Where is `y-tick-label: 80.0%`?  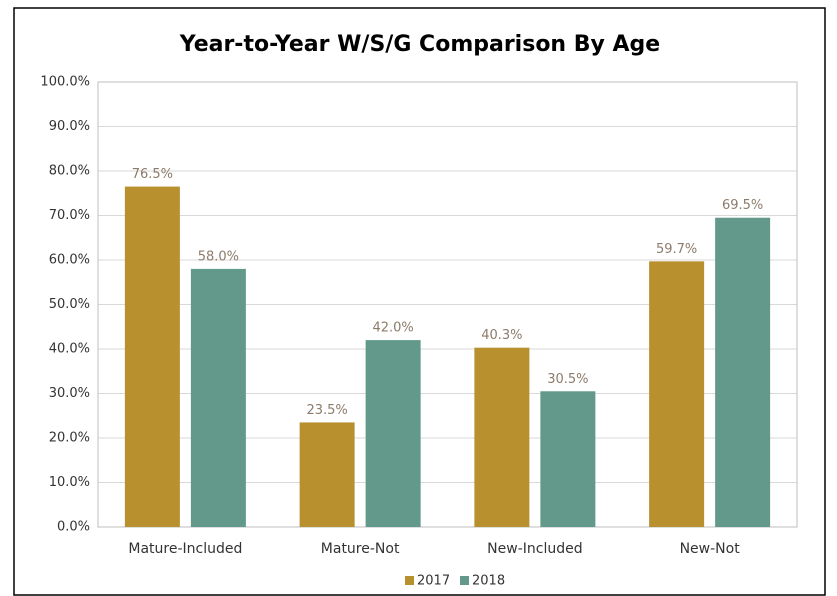 y-tick-label: 80.0% is located at coordinates (69, 171).